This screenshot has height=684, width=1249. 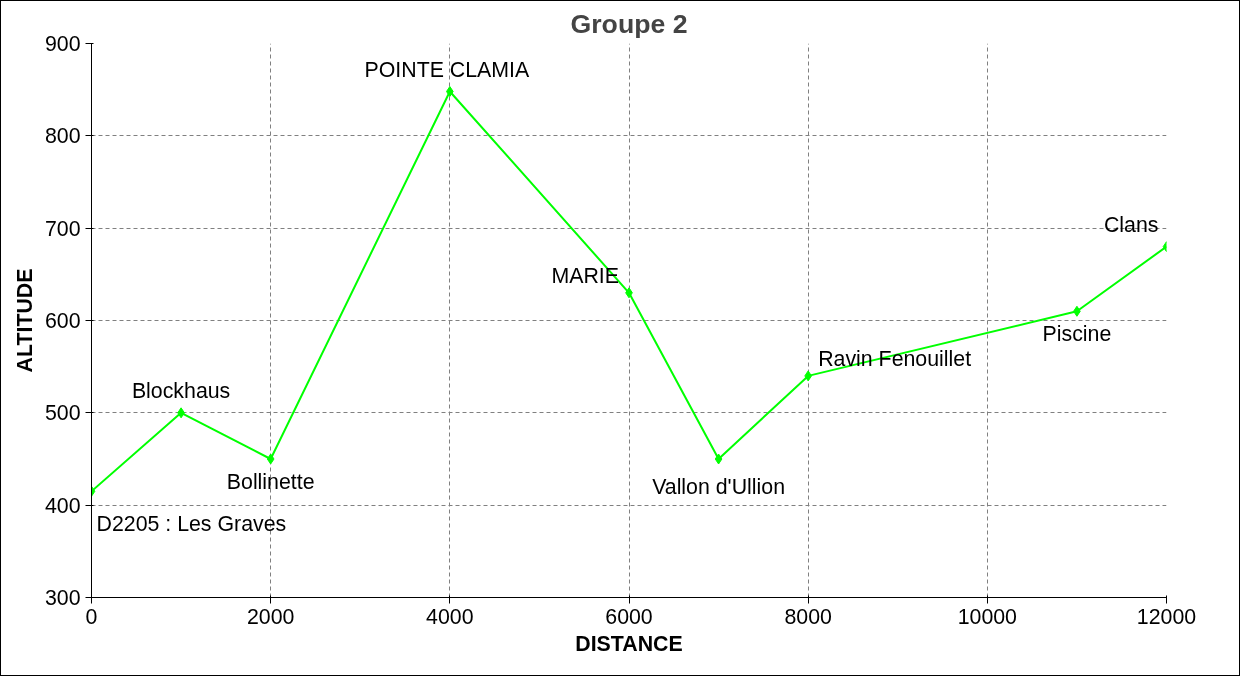 What do you see at coordinates (447, 69) in the screenshot?
I see `annotation: POINTE CLAMIA` at bounding box center [447, 69].